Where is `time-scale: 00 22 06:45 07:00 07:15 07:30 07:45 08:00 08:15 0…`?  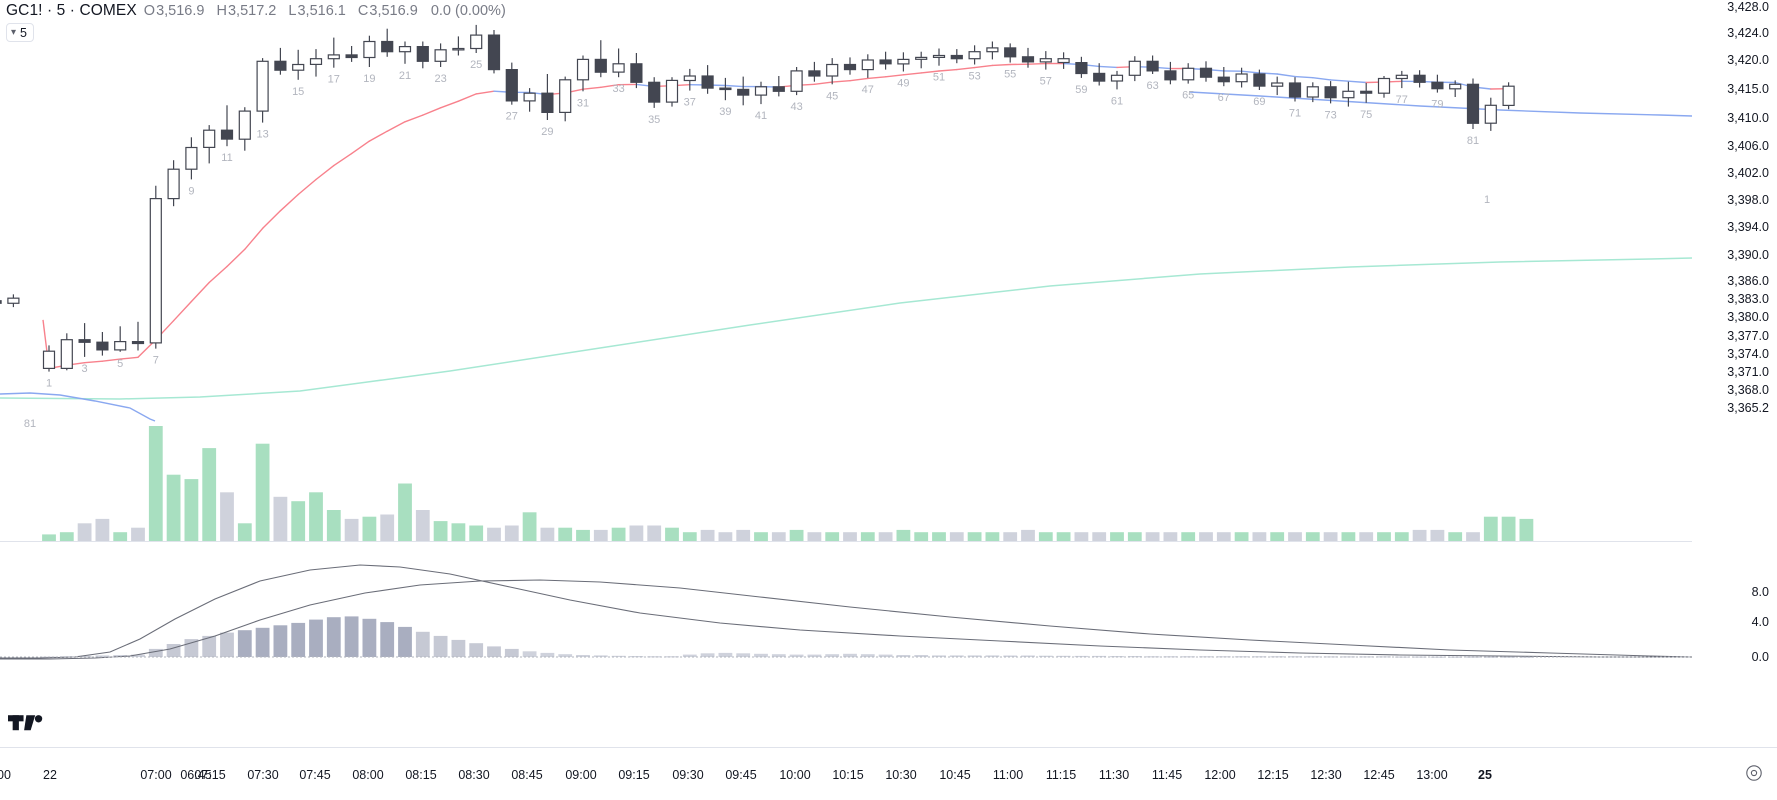
time-scale: 00 22 06:45 07:00 07:15 07:30 07:45 08:00 08:15 0… is located at coordinates (888, 757).